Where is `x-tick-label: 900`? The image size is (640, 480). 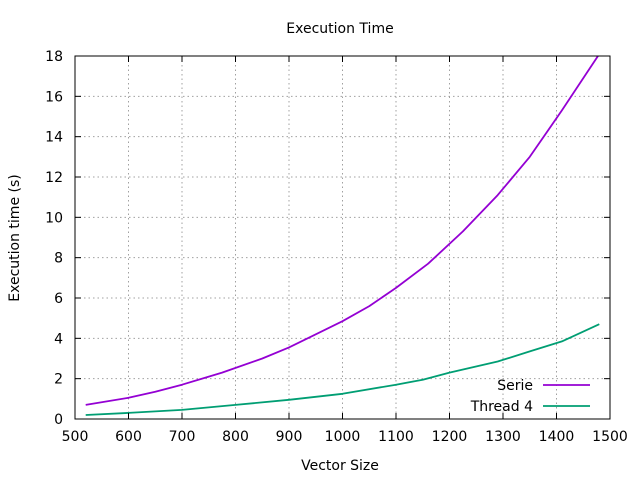 x-tick-label: 900 is located at coordinates (289, 437).